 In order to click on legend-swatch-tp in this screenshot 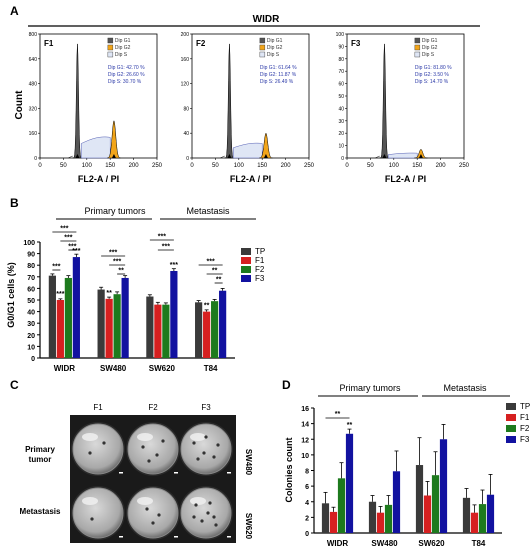, I will do `click(511, 406)`.